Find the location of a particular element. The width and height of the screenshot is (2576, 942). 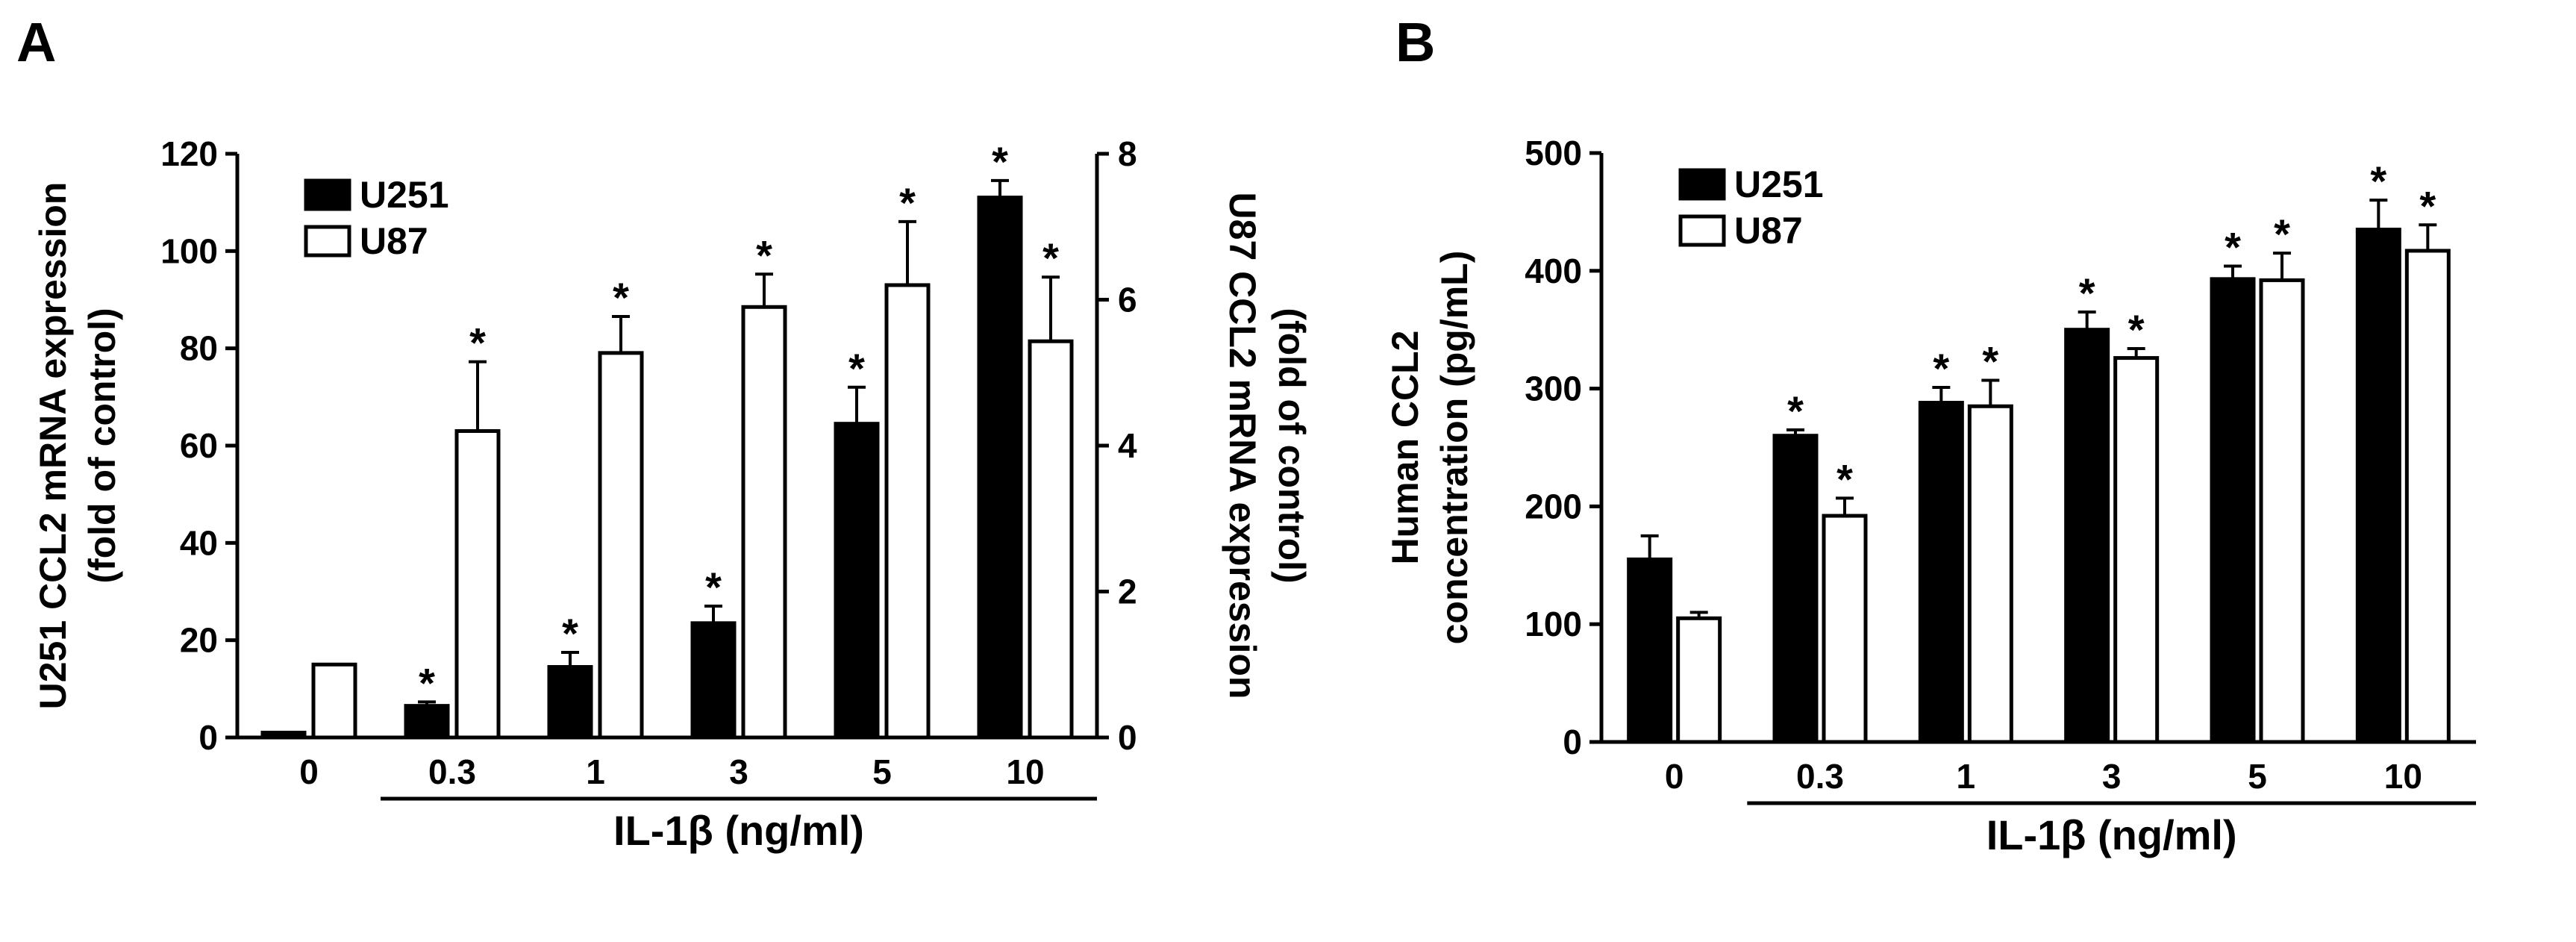

y-tick-label-left: 500 is located at coordinates (1553, 153).